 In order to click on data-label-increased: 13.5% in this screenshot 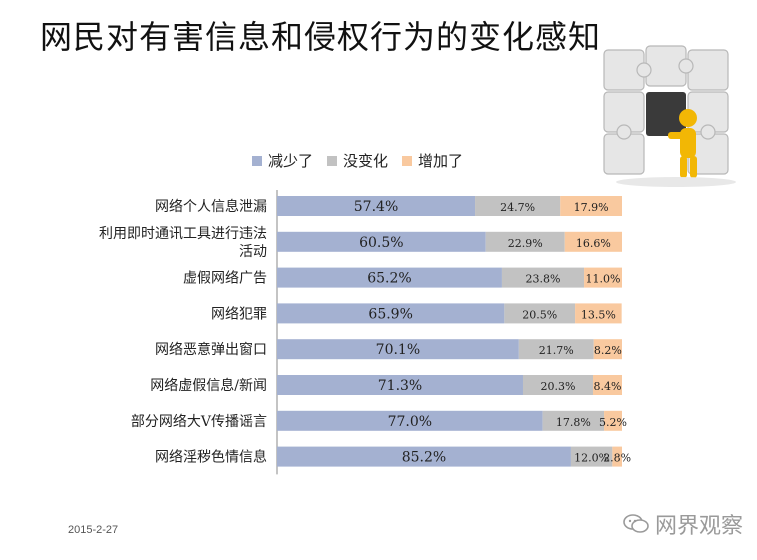, I will do `click(598, 314)`.